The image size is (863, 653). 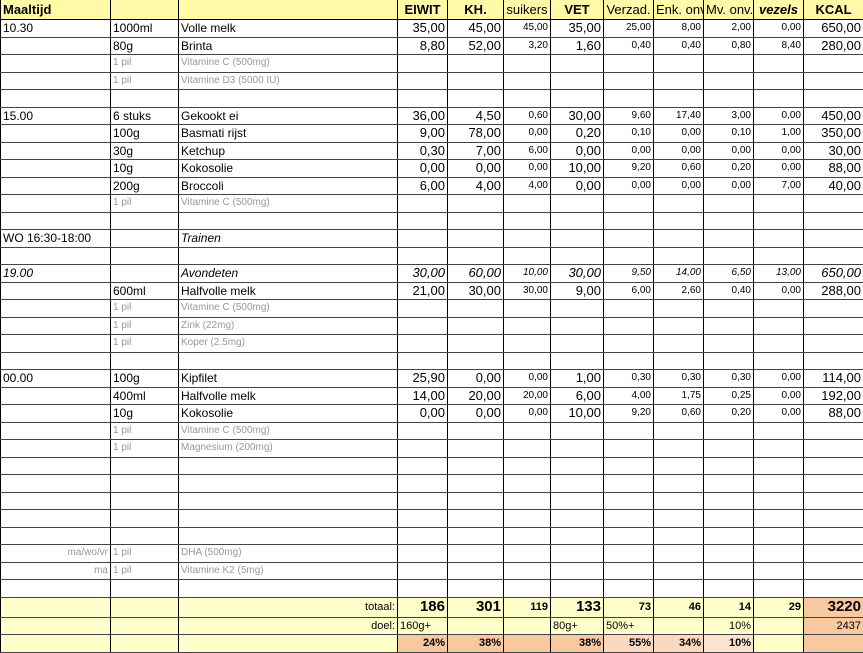 I want to click on cell-item: Magnesium (200mg), so click(x=288, y=448).